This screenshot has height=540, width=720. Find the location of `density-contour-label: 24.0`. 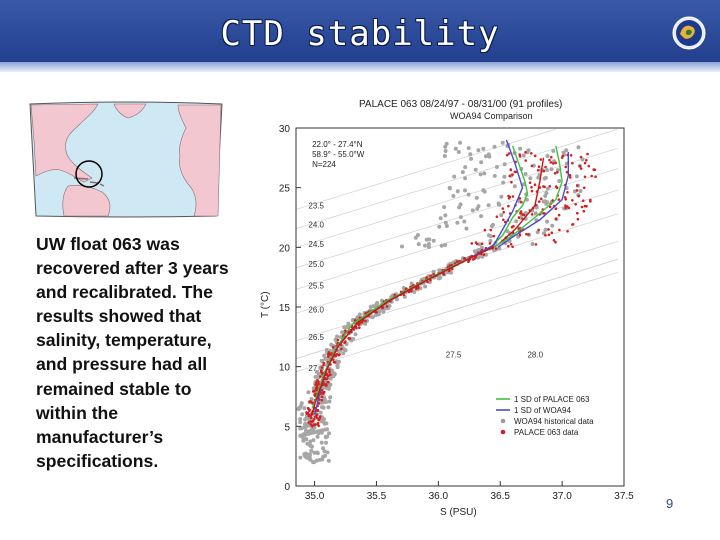

density-contour-label: 24.0 is located at coordinates (316, 225).